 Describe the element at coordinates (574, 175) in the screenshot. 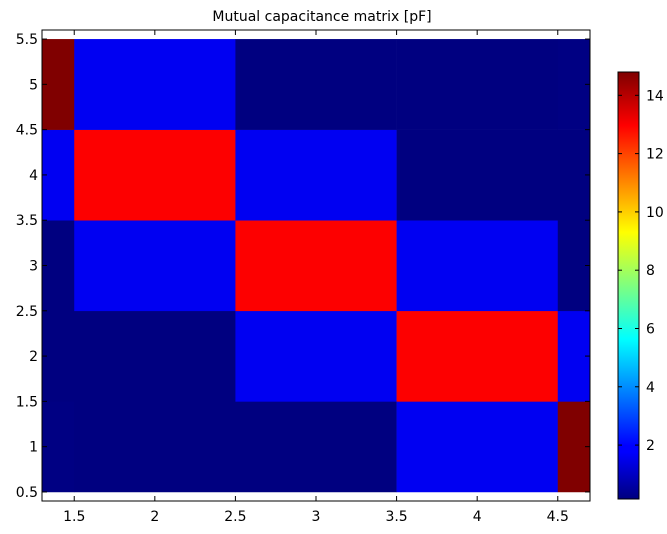

I see `heatmap-cell-r4-c5` at that location.